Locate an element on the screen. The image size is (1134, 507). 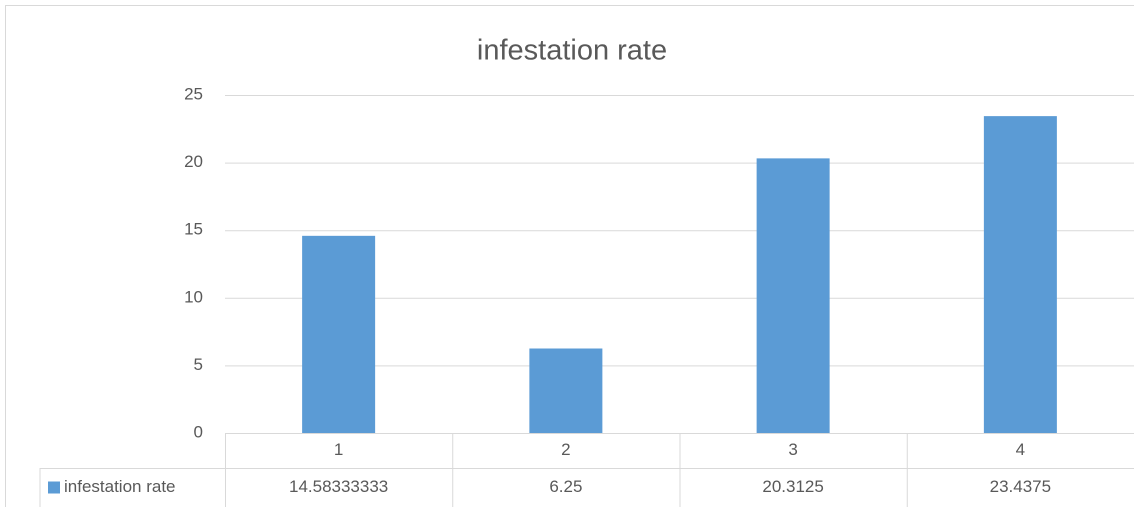
legend-label: infestation rate is located at coordinates (120, 486).